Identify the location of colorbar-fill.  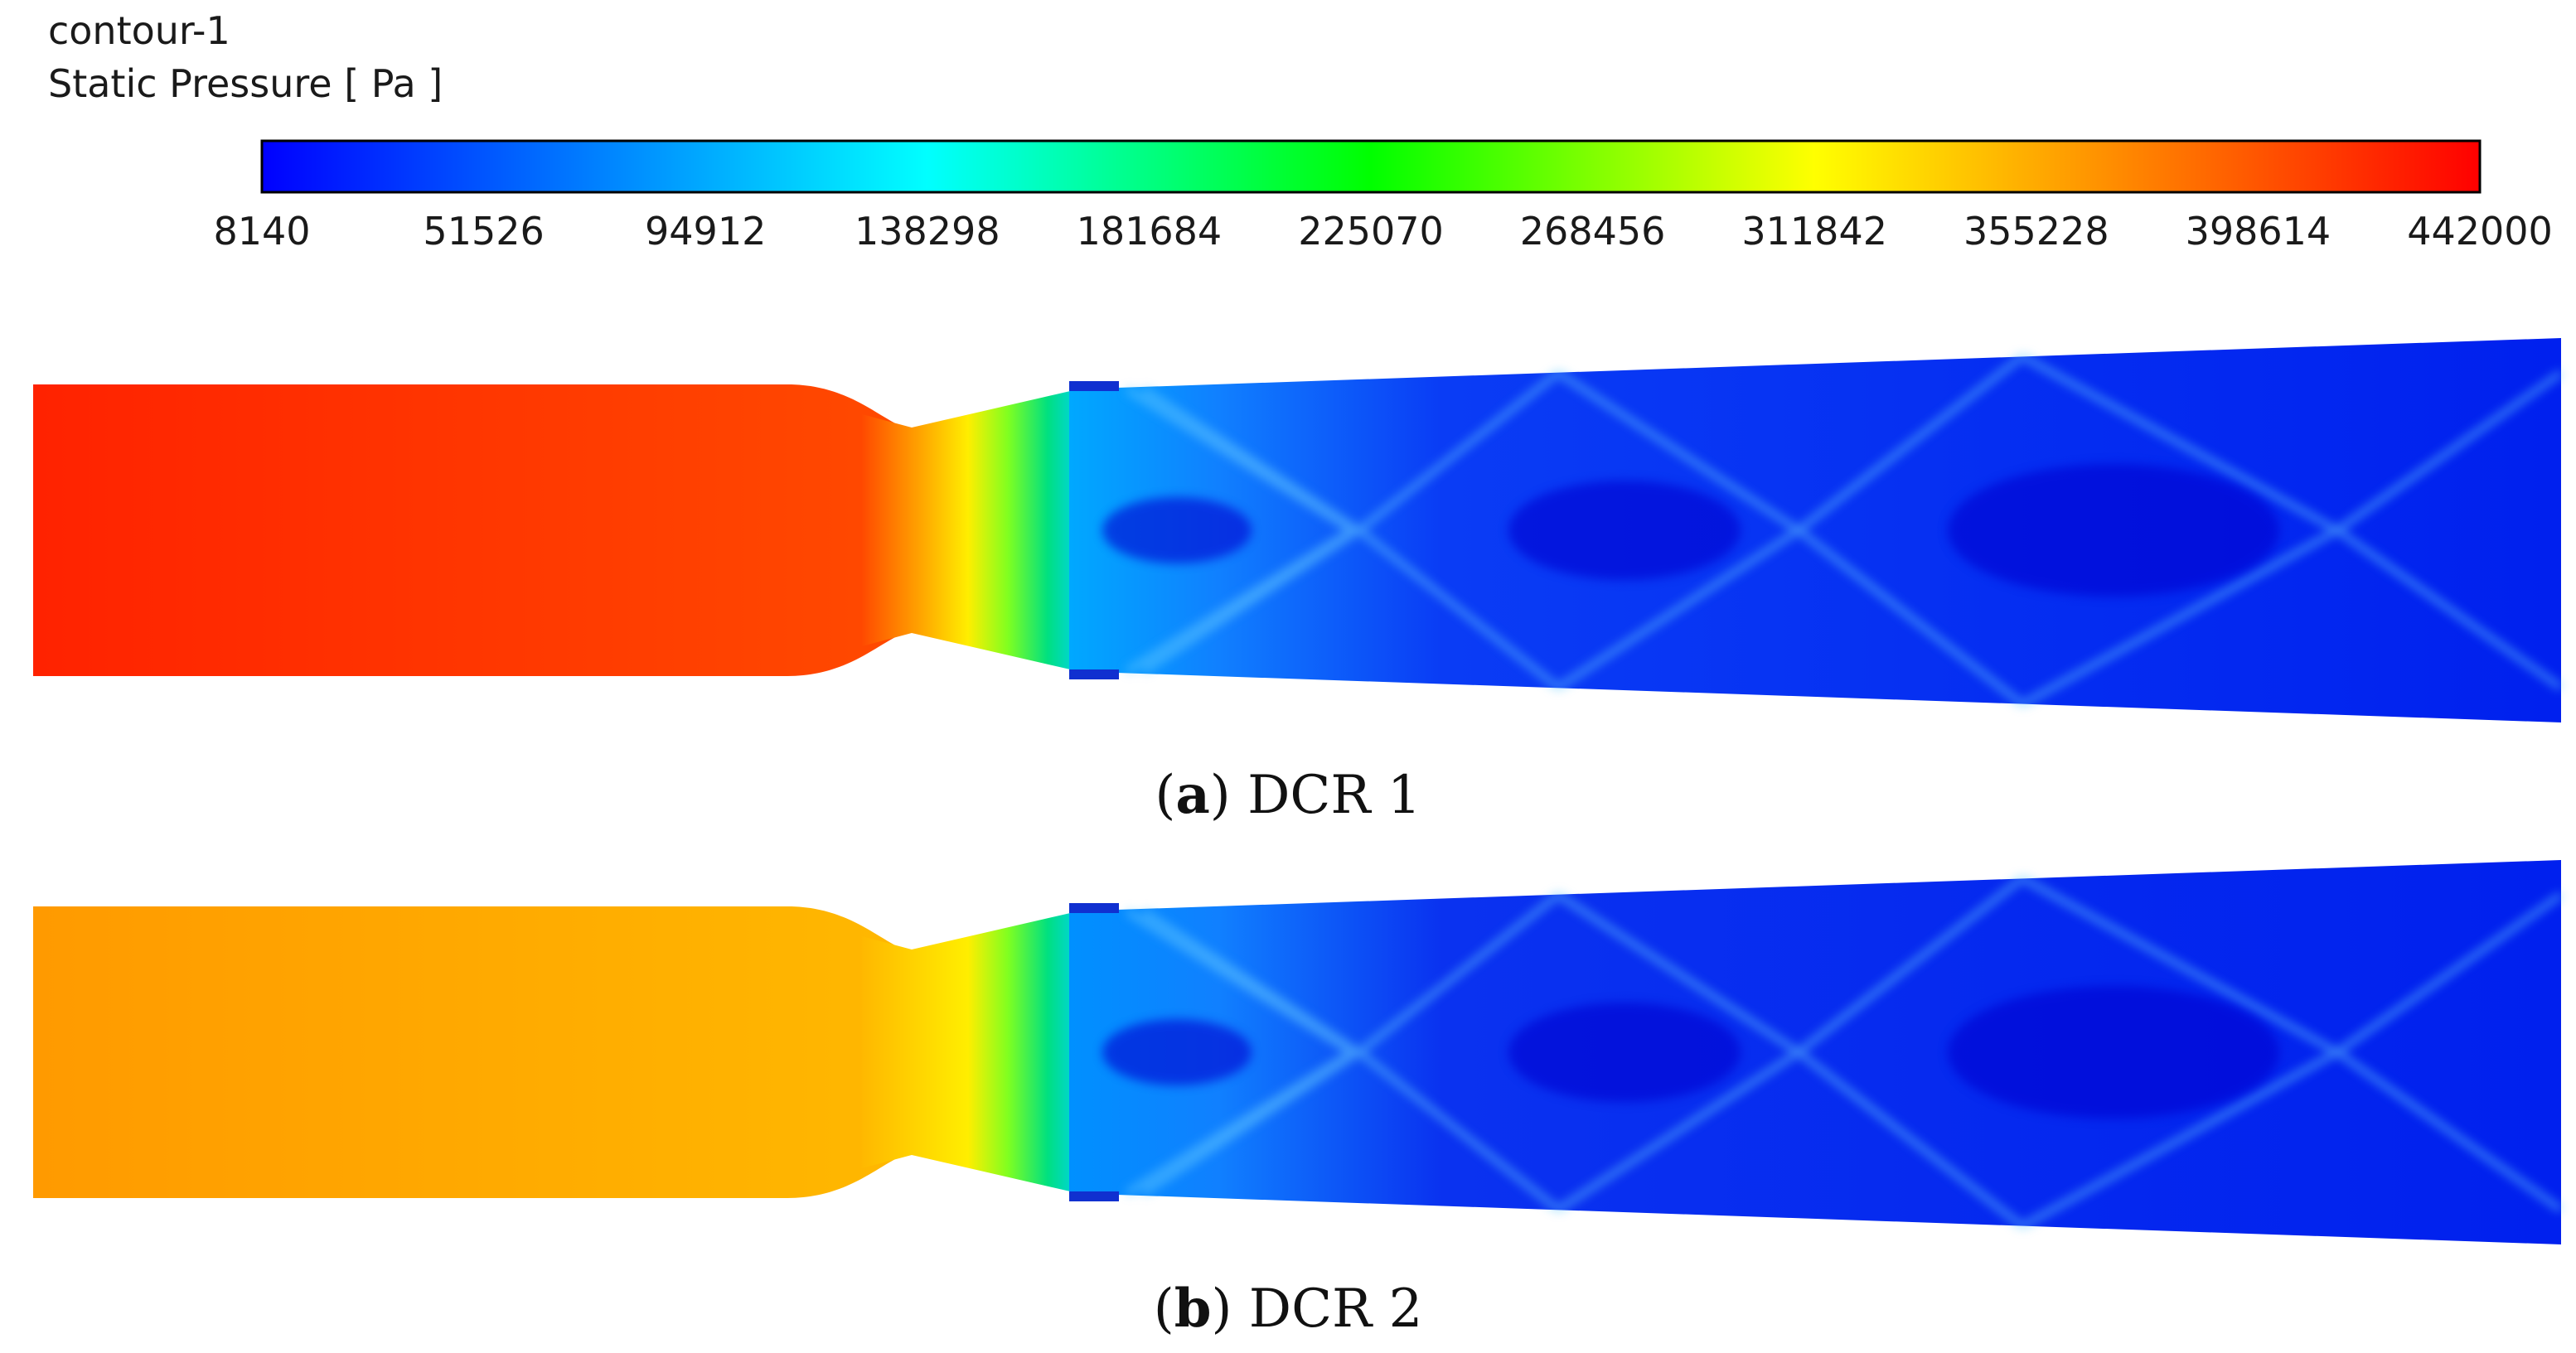
(1371, 166).